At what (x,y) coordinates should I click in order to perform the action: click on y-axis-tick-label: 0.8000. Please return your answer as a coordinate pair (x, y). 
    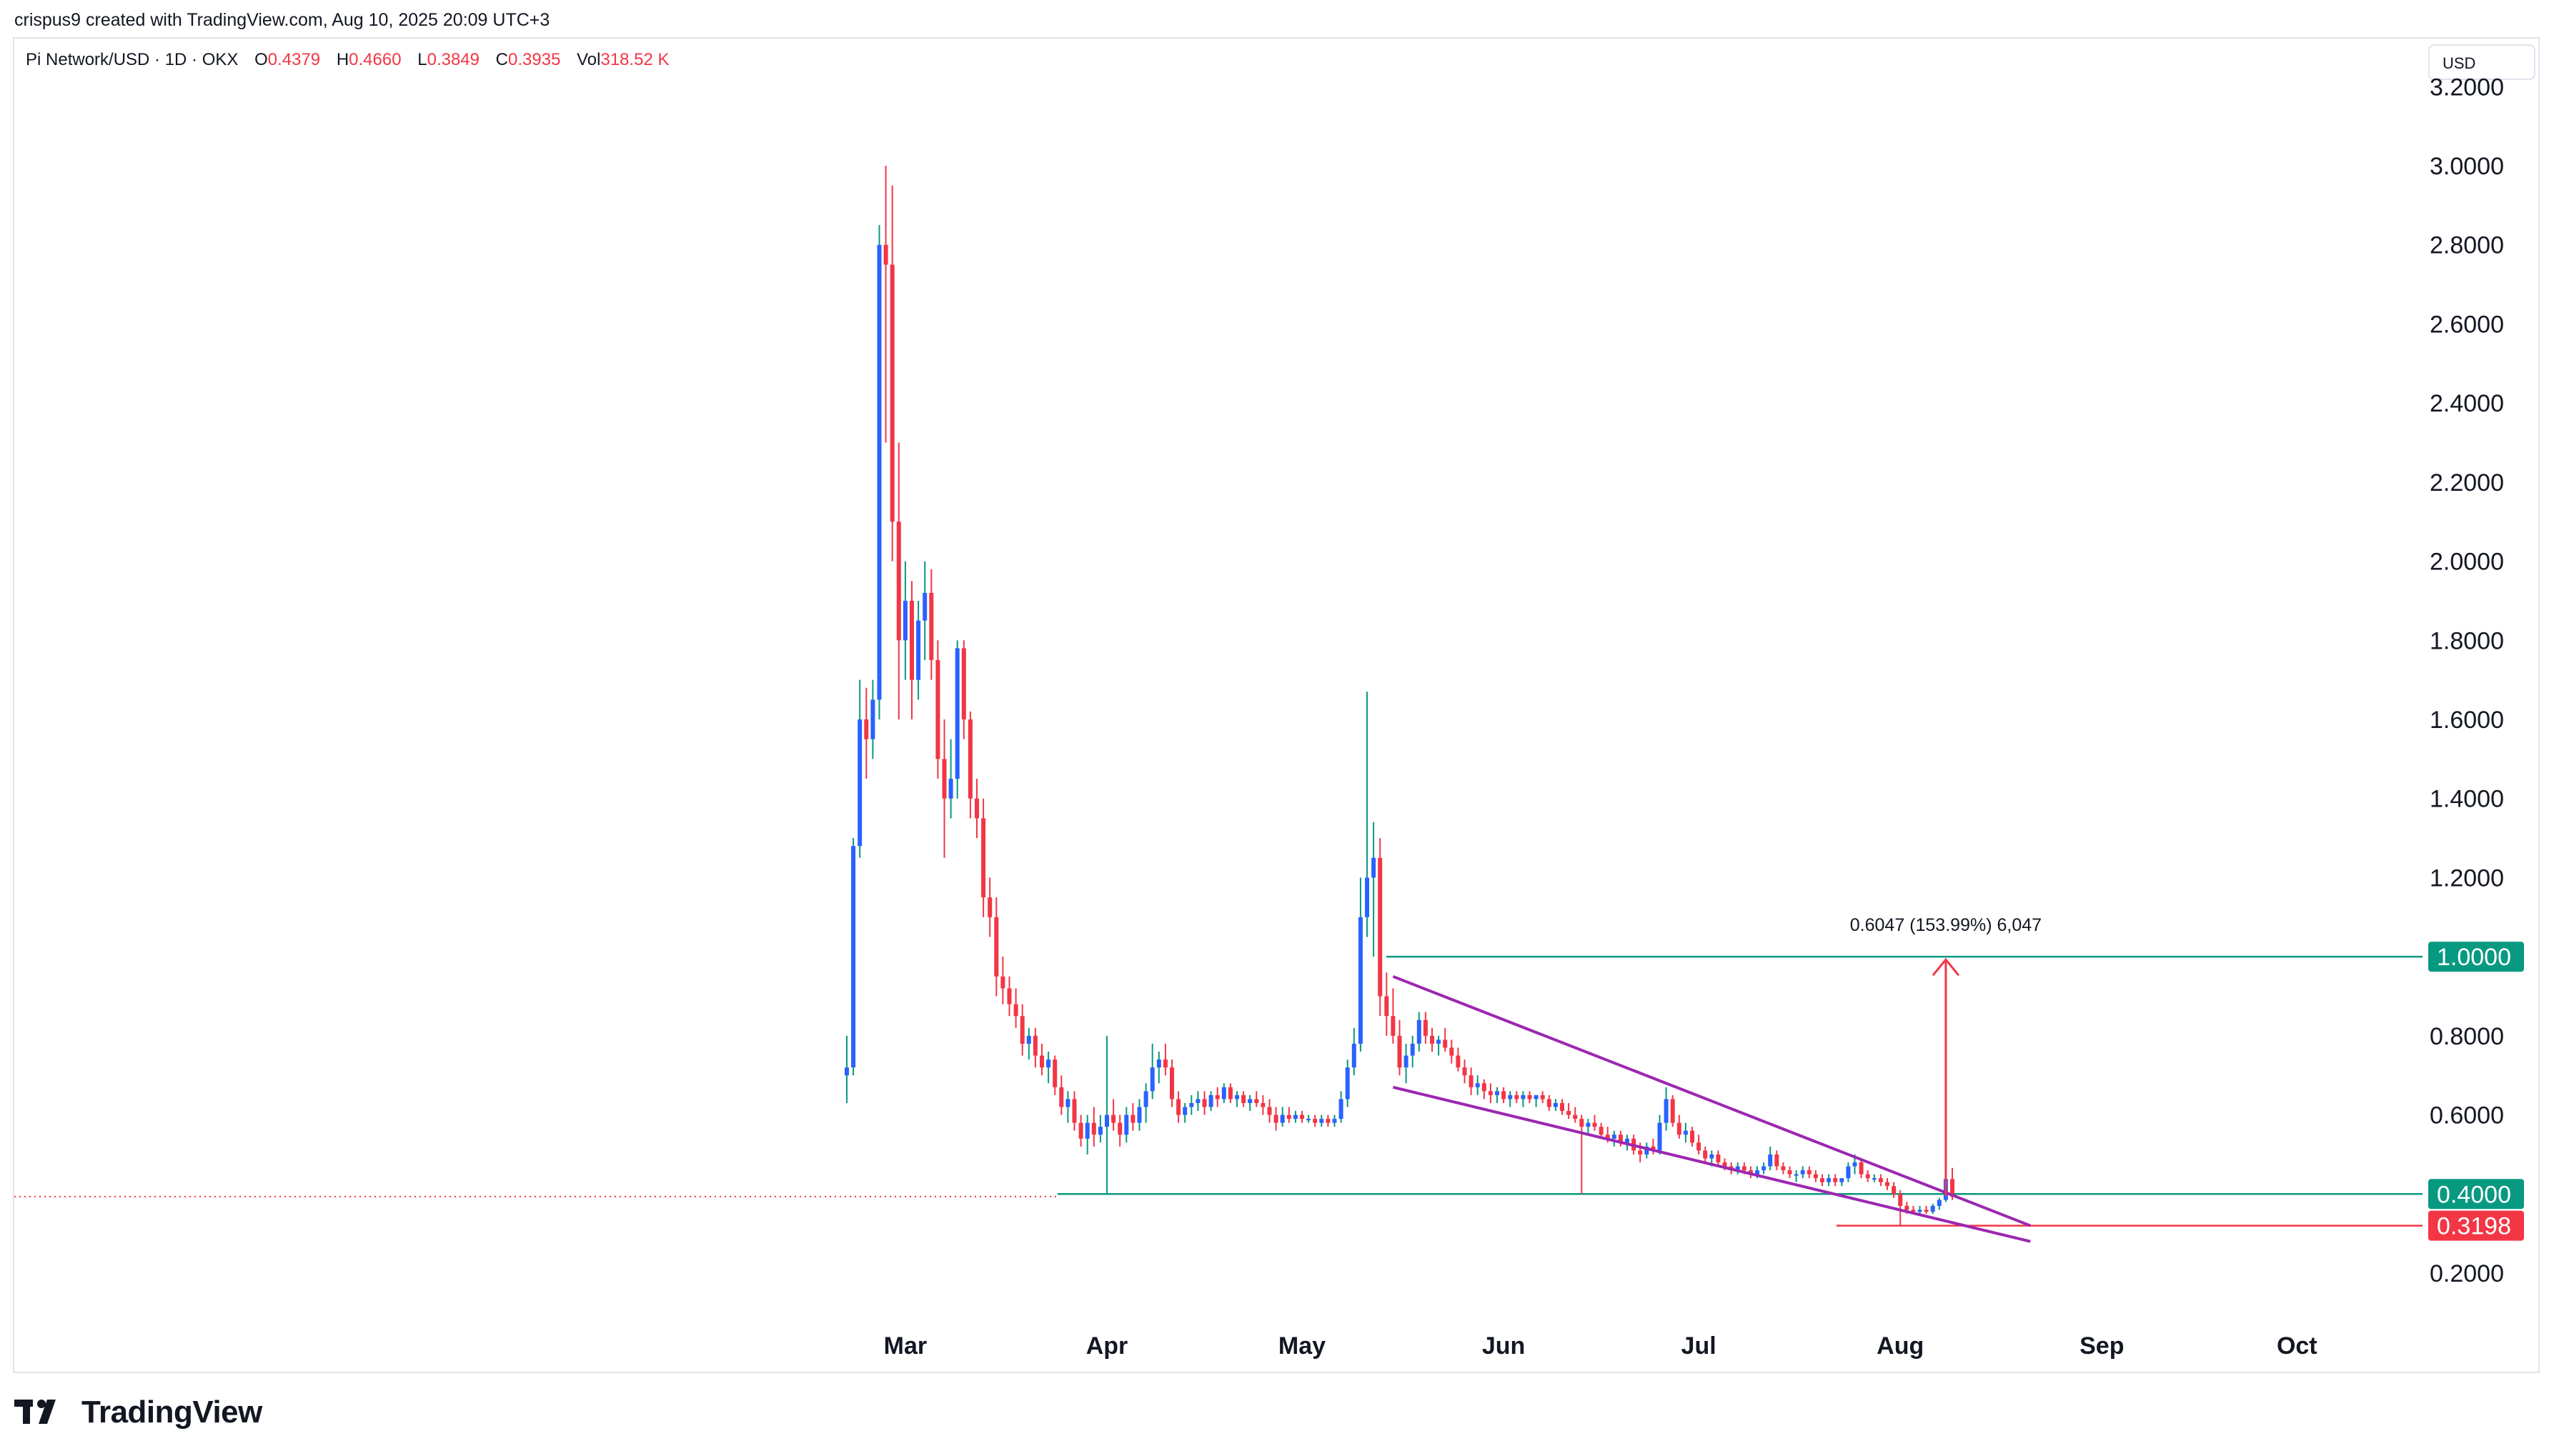
    Looking at the image, I should click on (2467, 1036).